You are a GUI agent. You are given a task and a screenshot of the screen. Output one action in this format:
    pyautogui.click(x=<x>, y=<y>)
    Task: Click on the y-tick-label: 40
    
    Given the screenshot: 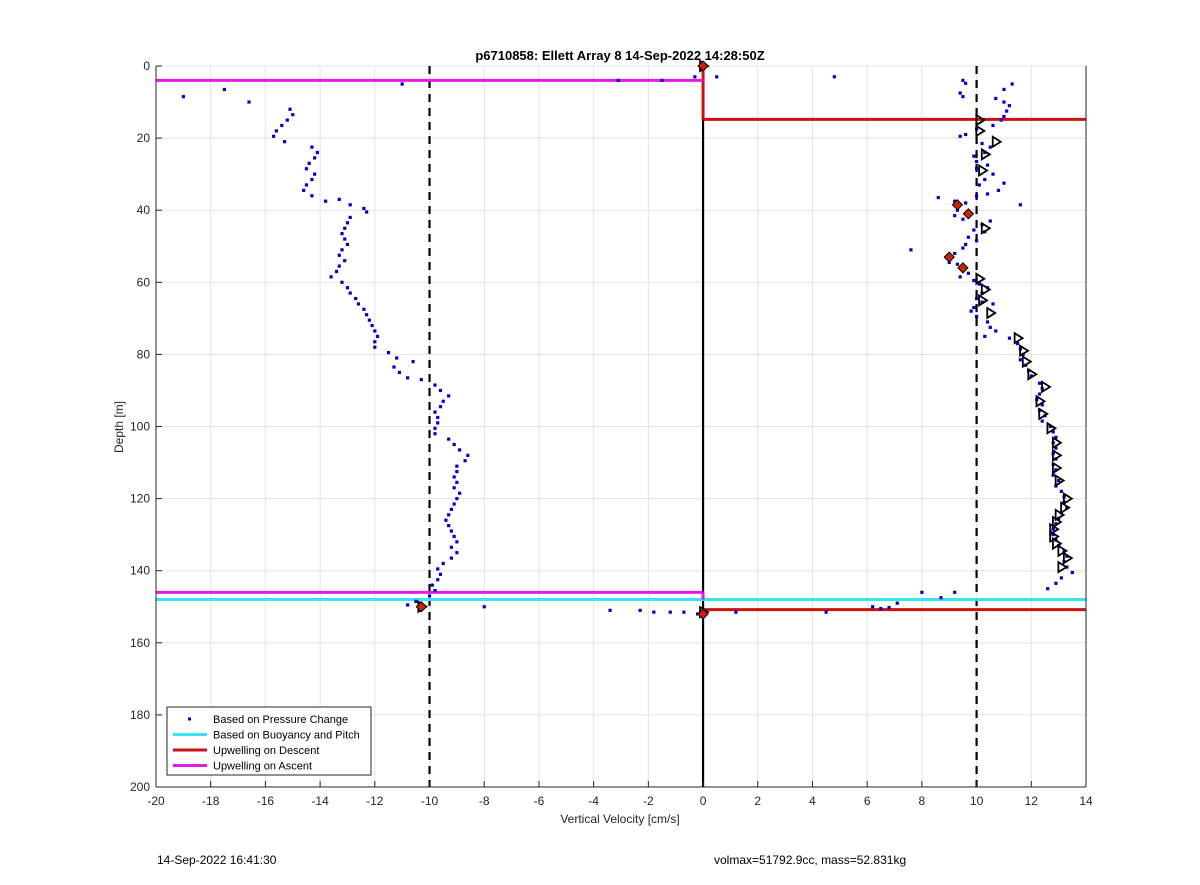 What is the action you would take?
    pyautogui.click(x=144, y=210)
    